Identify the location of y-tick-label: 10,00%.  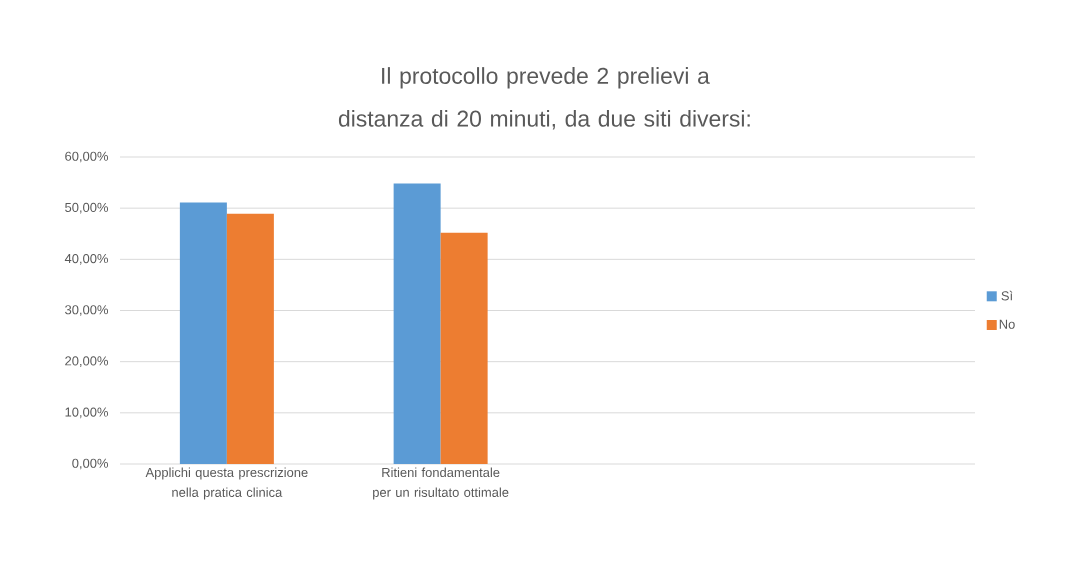
(87, 413).